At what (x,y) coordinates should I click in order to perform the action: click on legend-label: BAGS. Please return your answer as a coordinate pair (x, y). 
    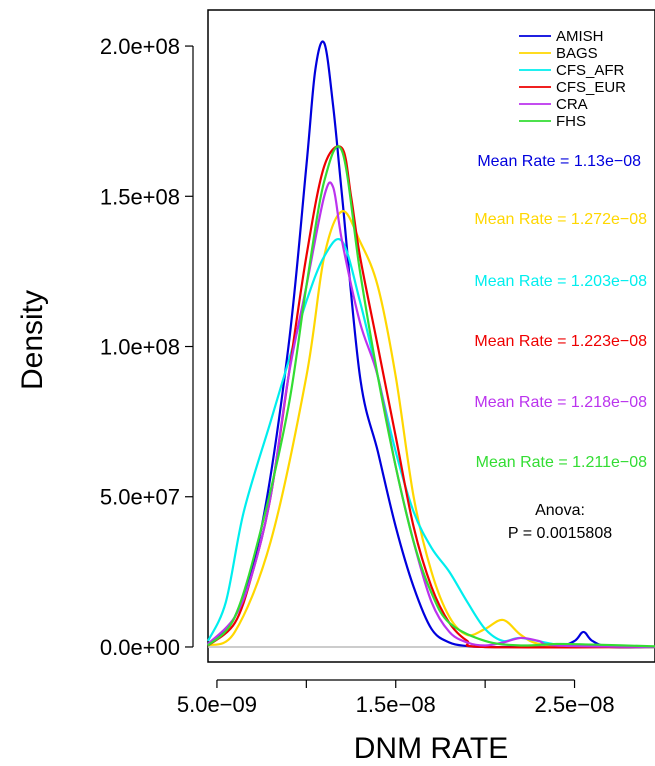
    Looking at the image, I should click on (577, 53).